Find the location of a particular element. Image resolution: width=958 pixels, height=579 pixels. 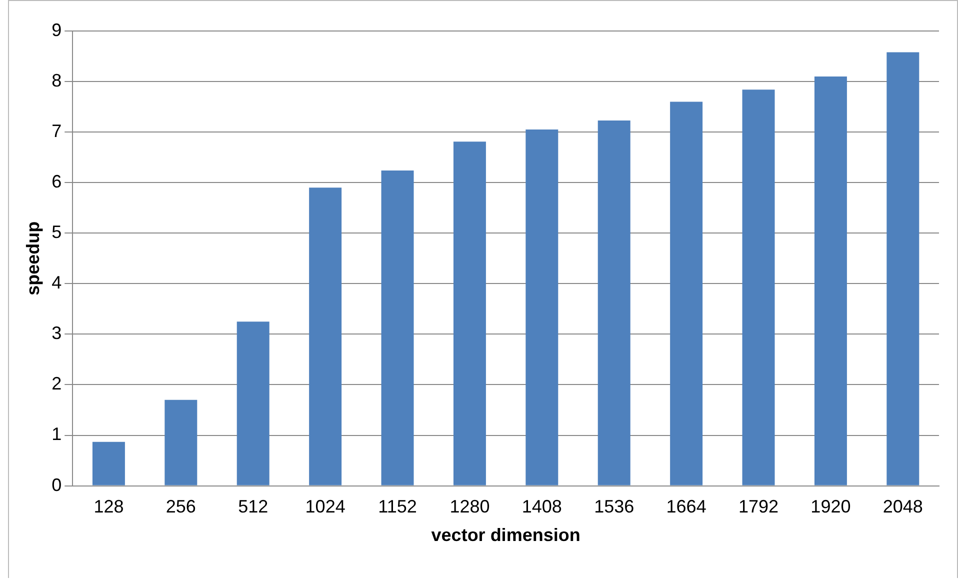

y-tick-label: 9 is located at coordinates (57, 30).